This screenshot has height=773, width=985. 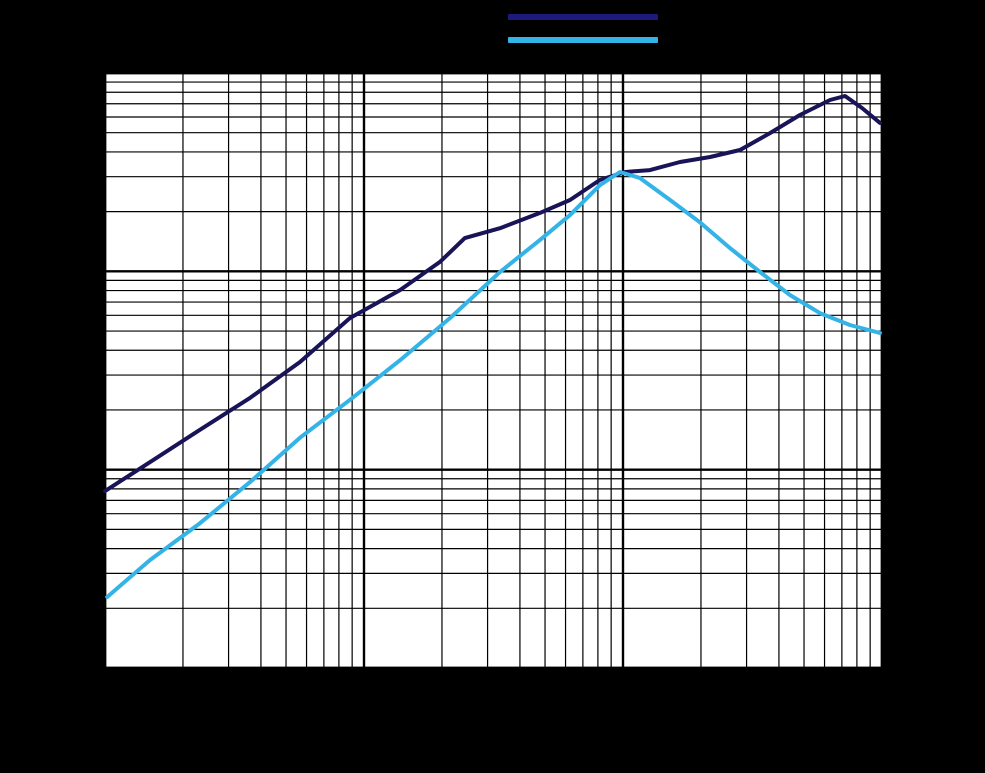 I want to click on legend-swatch-dark-navy, so click(x=583, y=17).